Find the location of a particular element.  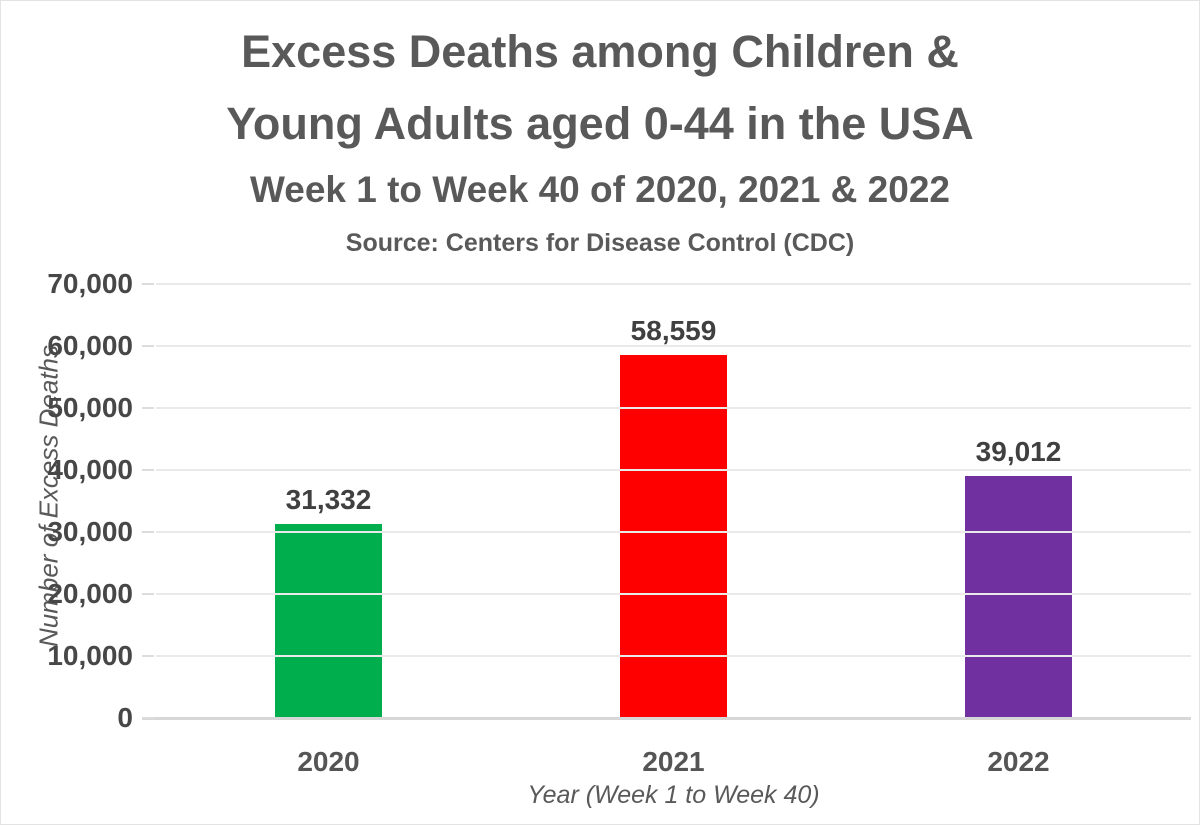

x-axis-title: Year (Week 1 to Week 40) is located at coordinates (673, 795).